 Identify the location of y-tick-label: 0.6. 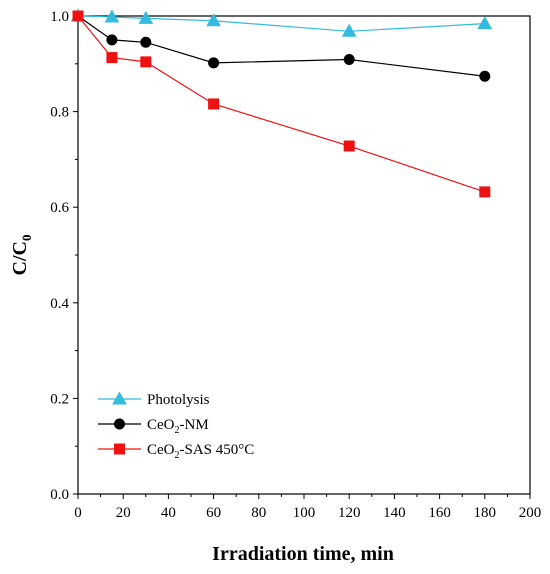
(59, 208).